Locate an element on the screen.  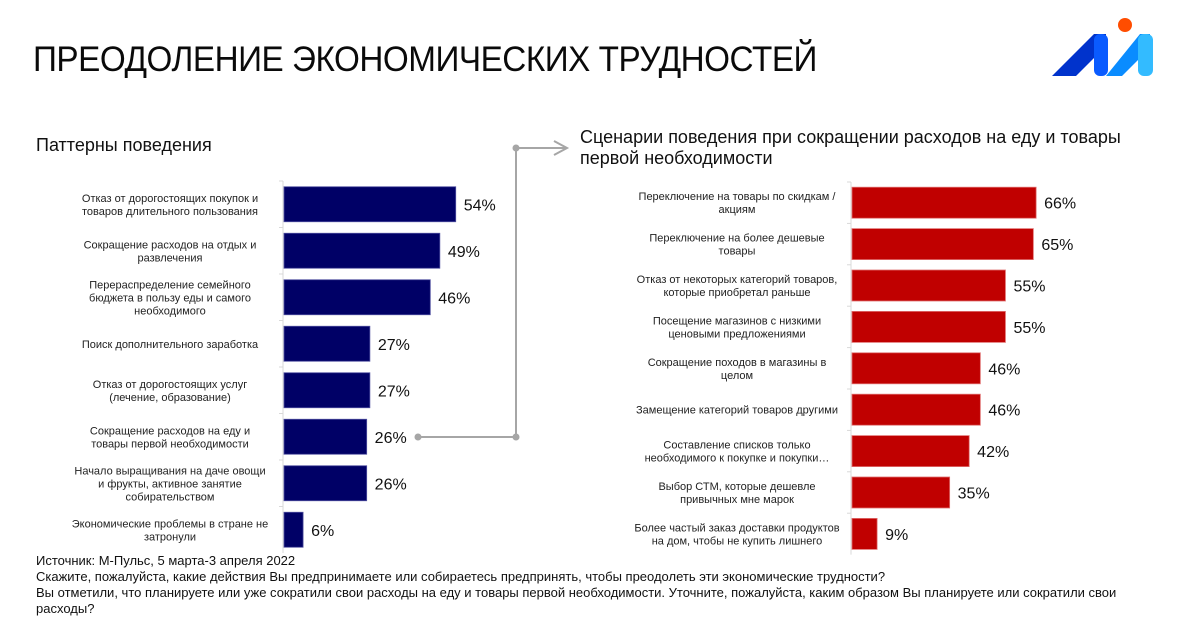
left-chart-category-label-line: Сокращение расходов на отдых и is located at coordinates (170, 245).